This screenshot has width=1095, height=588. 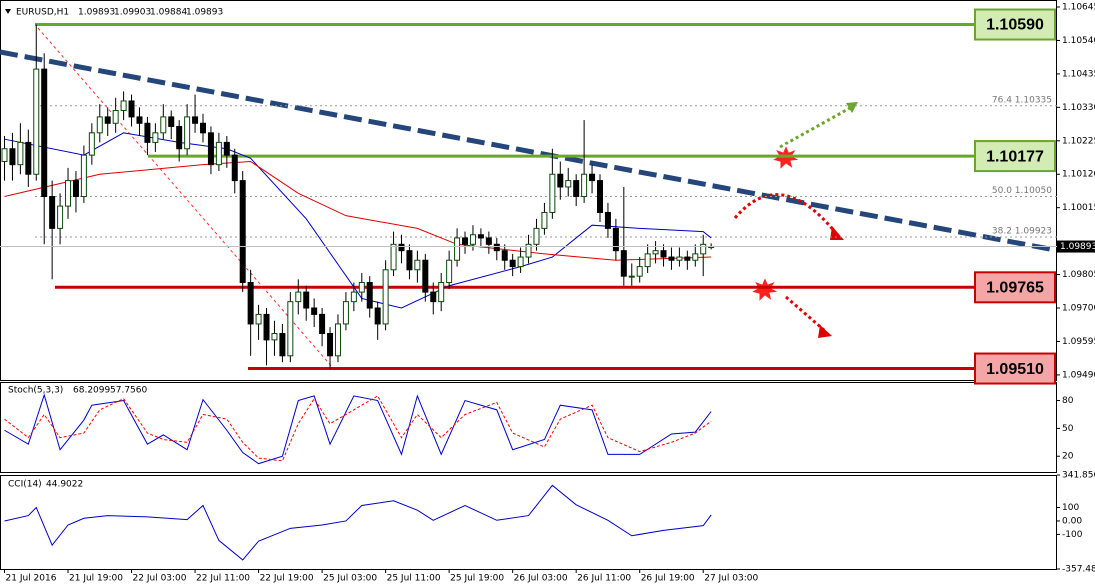 I want to click on level-label: 1.09510, so click(x=1015, y=369).